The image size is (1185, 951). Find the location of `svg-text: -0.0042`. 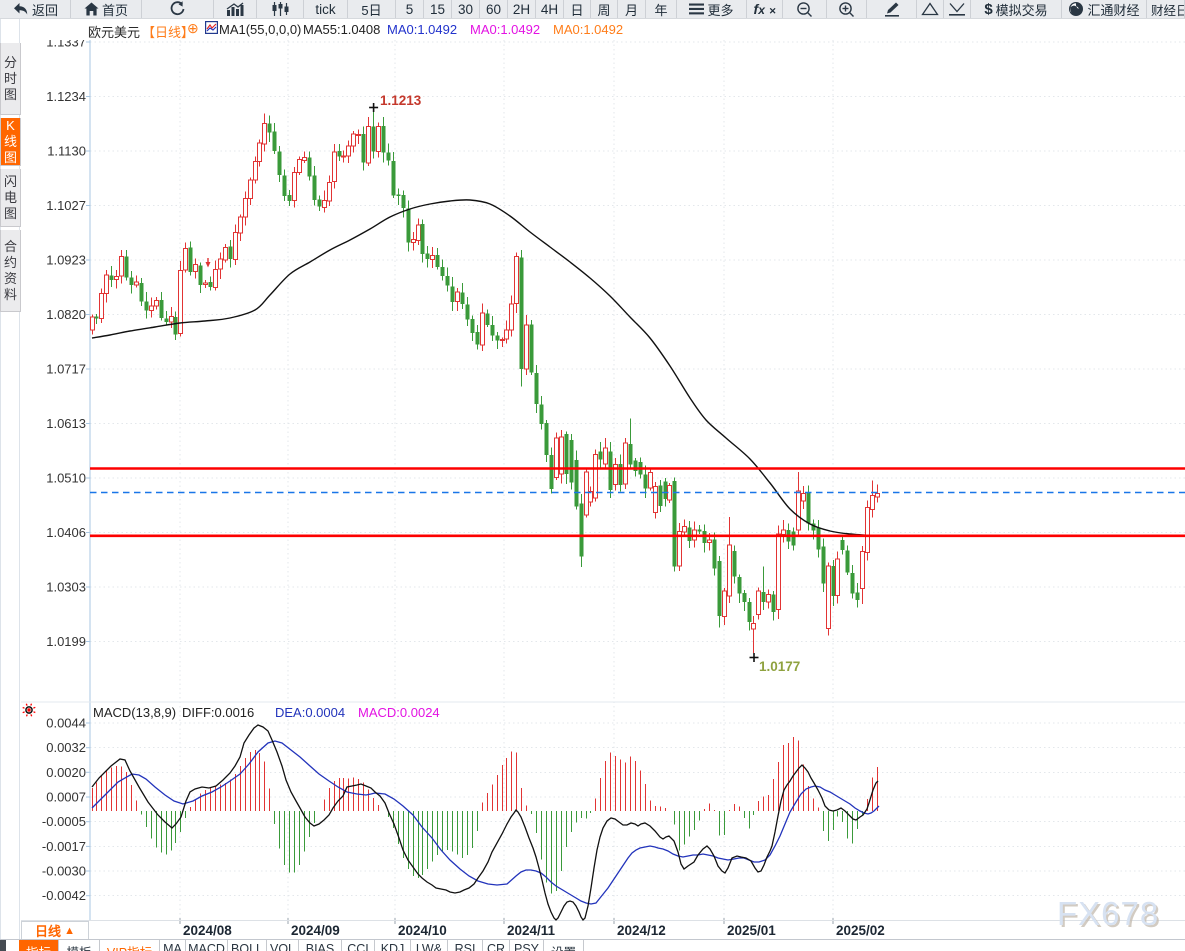

svg-text: -0.0042 is located at coordinates (64, 895).